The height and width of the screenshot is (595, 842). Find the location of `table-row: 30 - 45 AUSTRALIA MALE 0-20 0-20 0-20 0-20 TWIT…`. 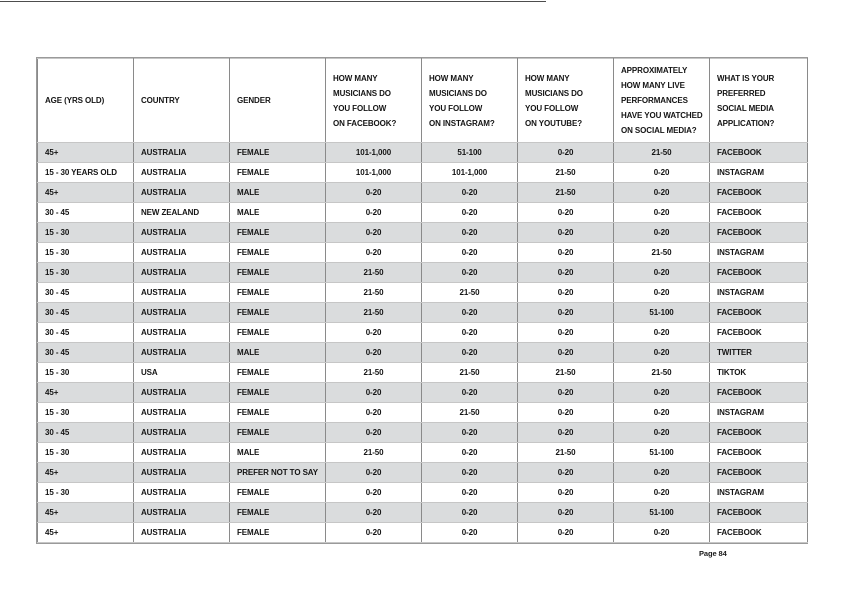

table-row: 30 - 45 AUSTRALIA MALE 0-20 0-20 0-20 0-20 TWIT… is located at coordinates (422, 352).